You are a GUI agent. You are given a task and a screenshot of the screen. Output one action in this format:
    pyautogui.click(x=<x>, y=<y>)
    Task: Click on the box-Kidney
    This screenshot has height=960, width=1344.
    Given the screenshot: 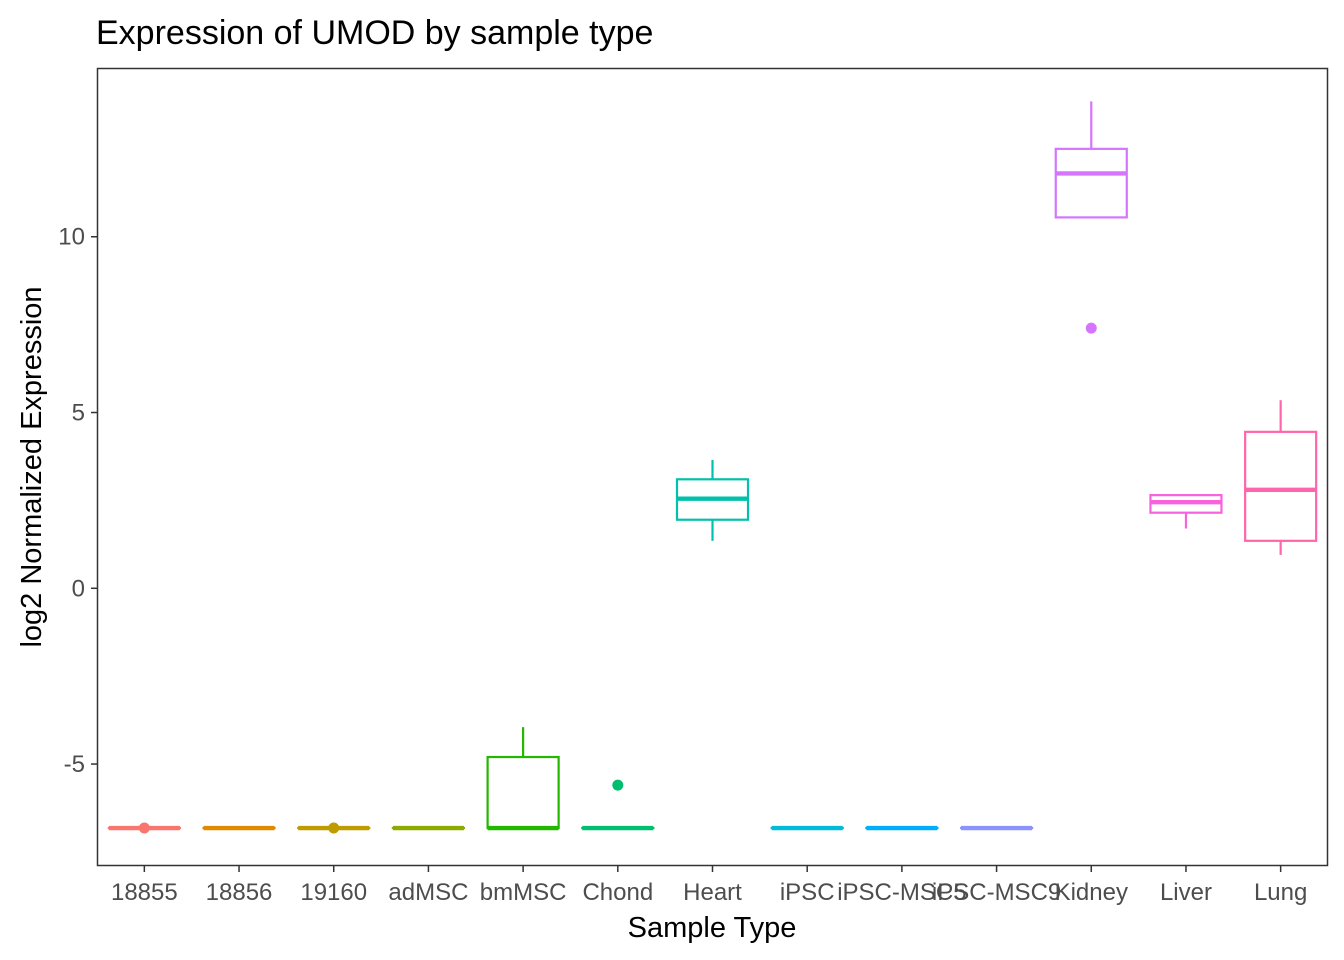 What is the action you would take?
    pyautogui.click(x=1091, y=217)
    